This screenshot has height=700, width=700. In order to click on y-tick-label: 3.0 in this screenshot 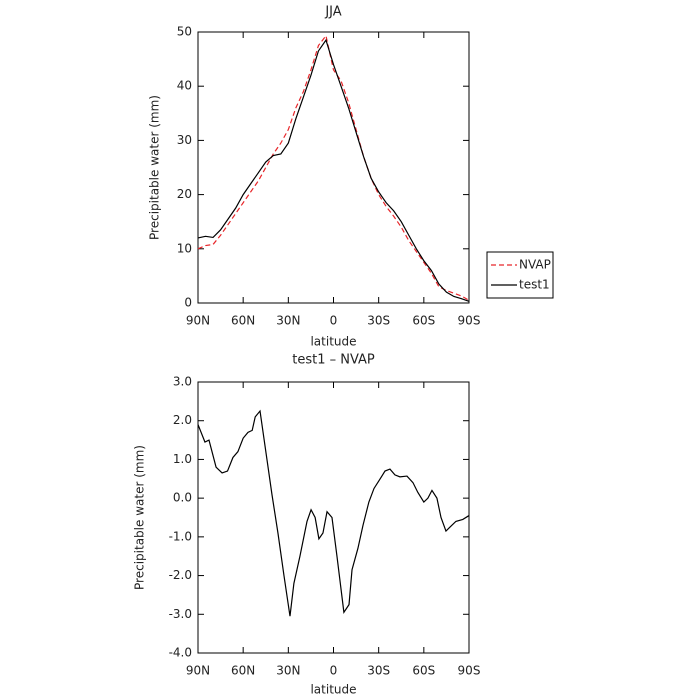, I will do `click(182, 382)`.